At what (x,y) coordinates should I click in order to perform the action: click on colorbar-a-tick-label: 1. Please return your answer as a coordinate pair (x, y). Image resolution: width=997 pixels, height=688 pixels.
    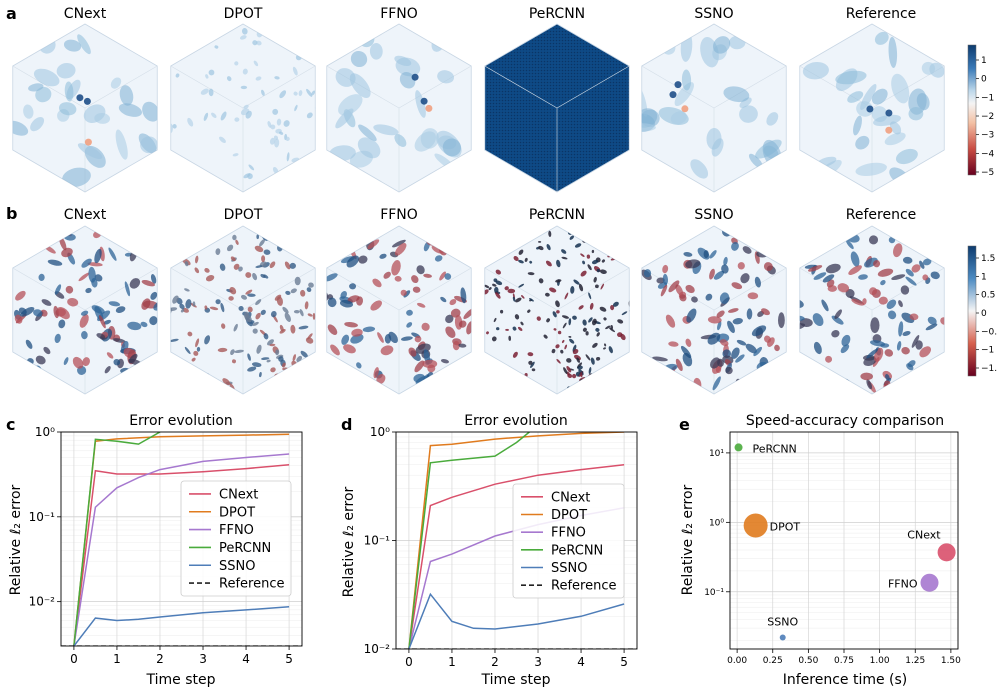
    Looking at the image, I should click on (984, 61).